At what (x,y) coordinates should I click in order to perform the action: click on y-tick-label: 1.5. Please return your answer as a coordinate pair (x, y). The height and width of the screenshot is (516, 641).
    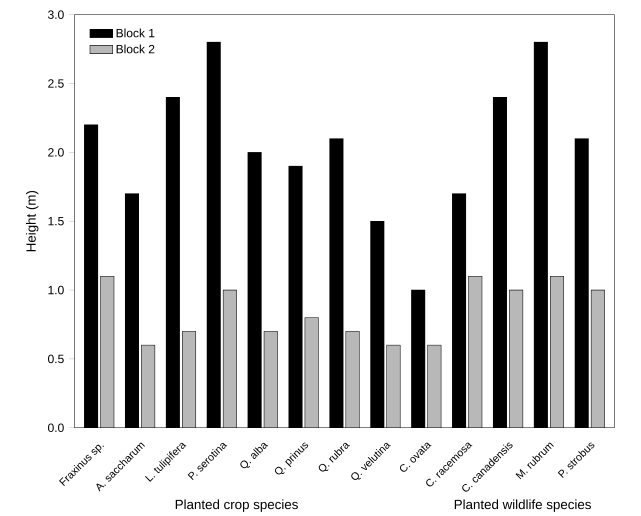
    Looking at the image, I should click on (56, 221).